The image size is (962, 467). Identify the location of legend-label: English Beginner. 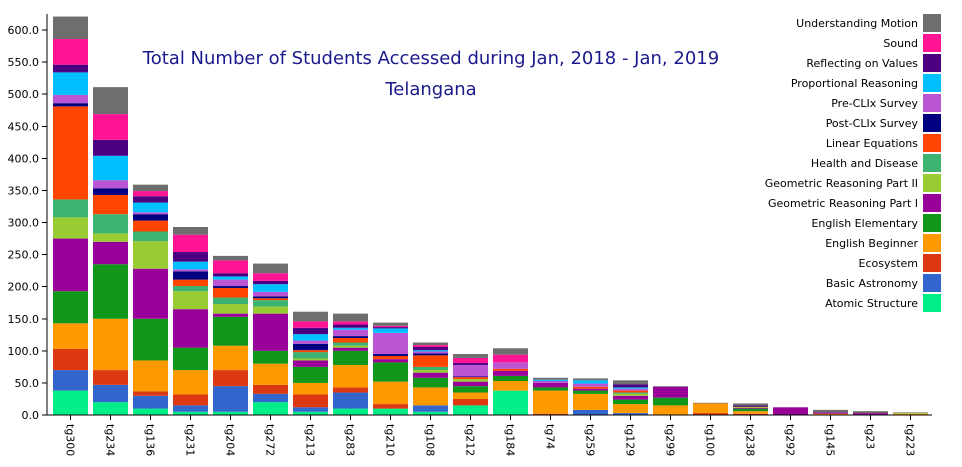
(871, 243).